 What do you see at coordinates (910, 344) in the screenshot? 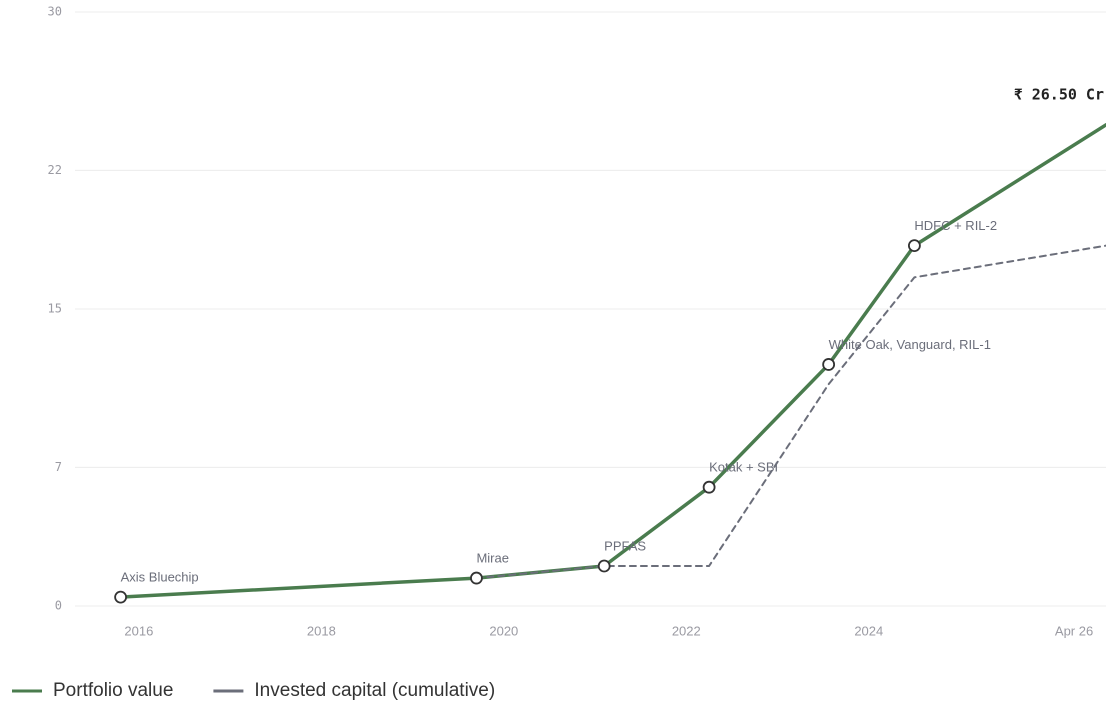
I see `point-label: White Oak, Vanguard, RIL-1` at bounding box center [910, 344].